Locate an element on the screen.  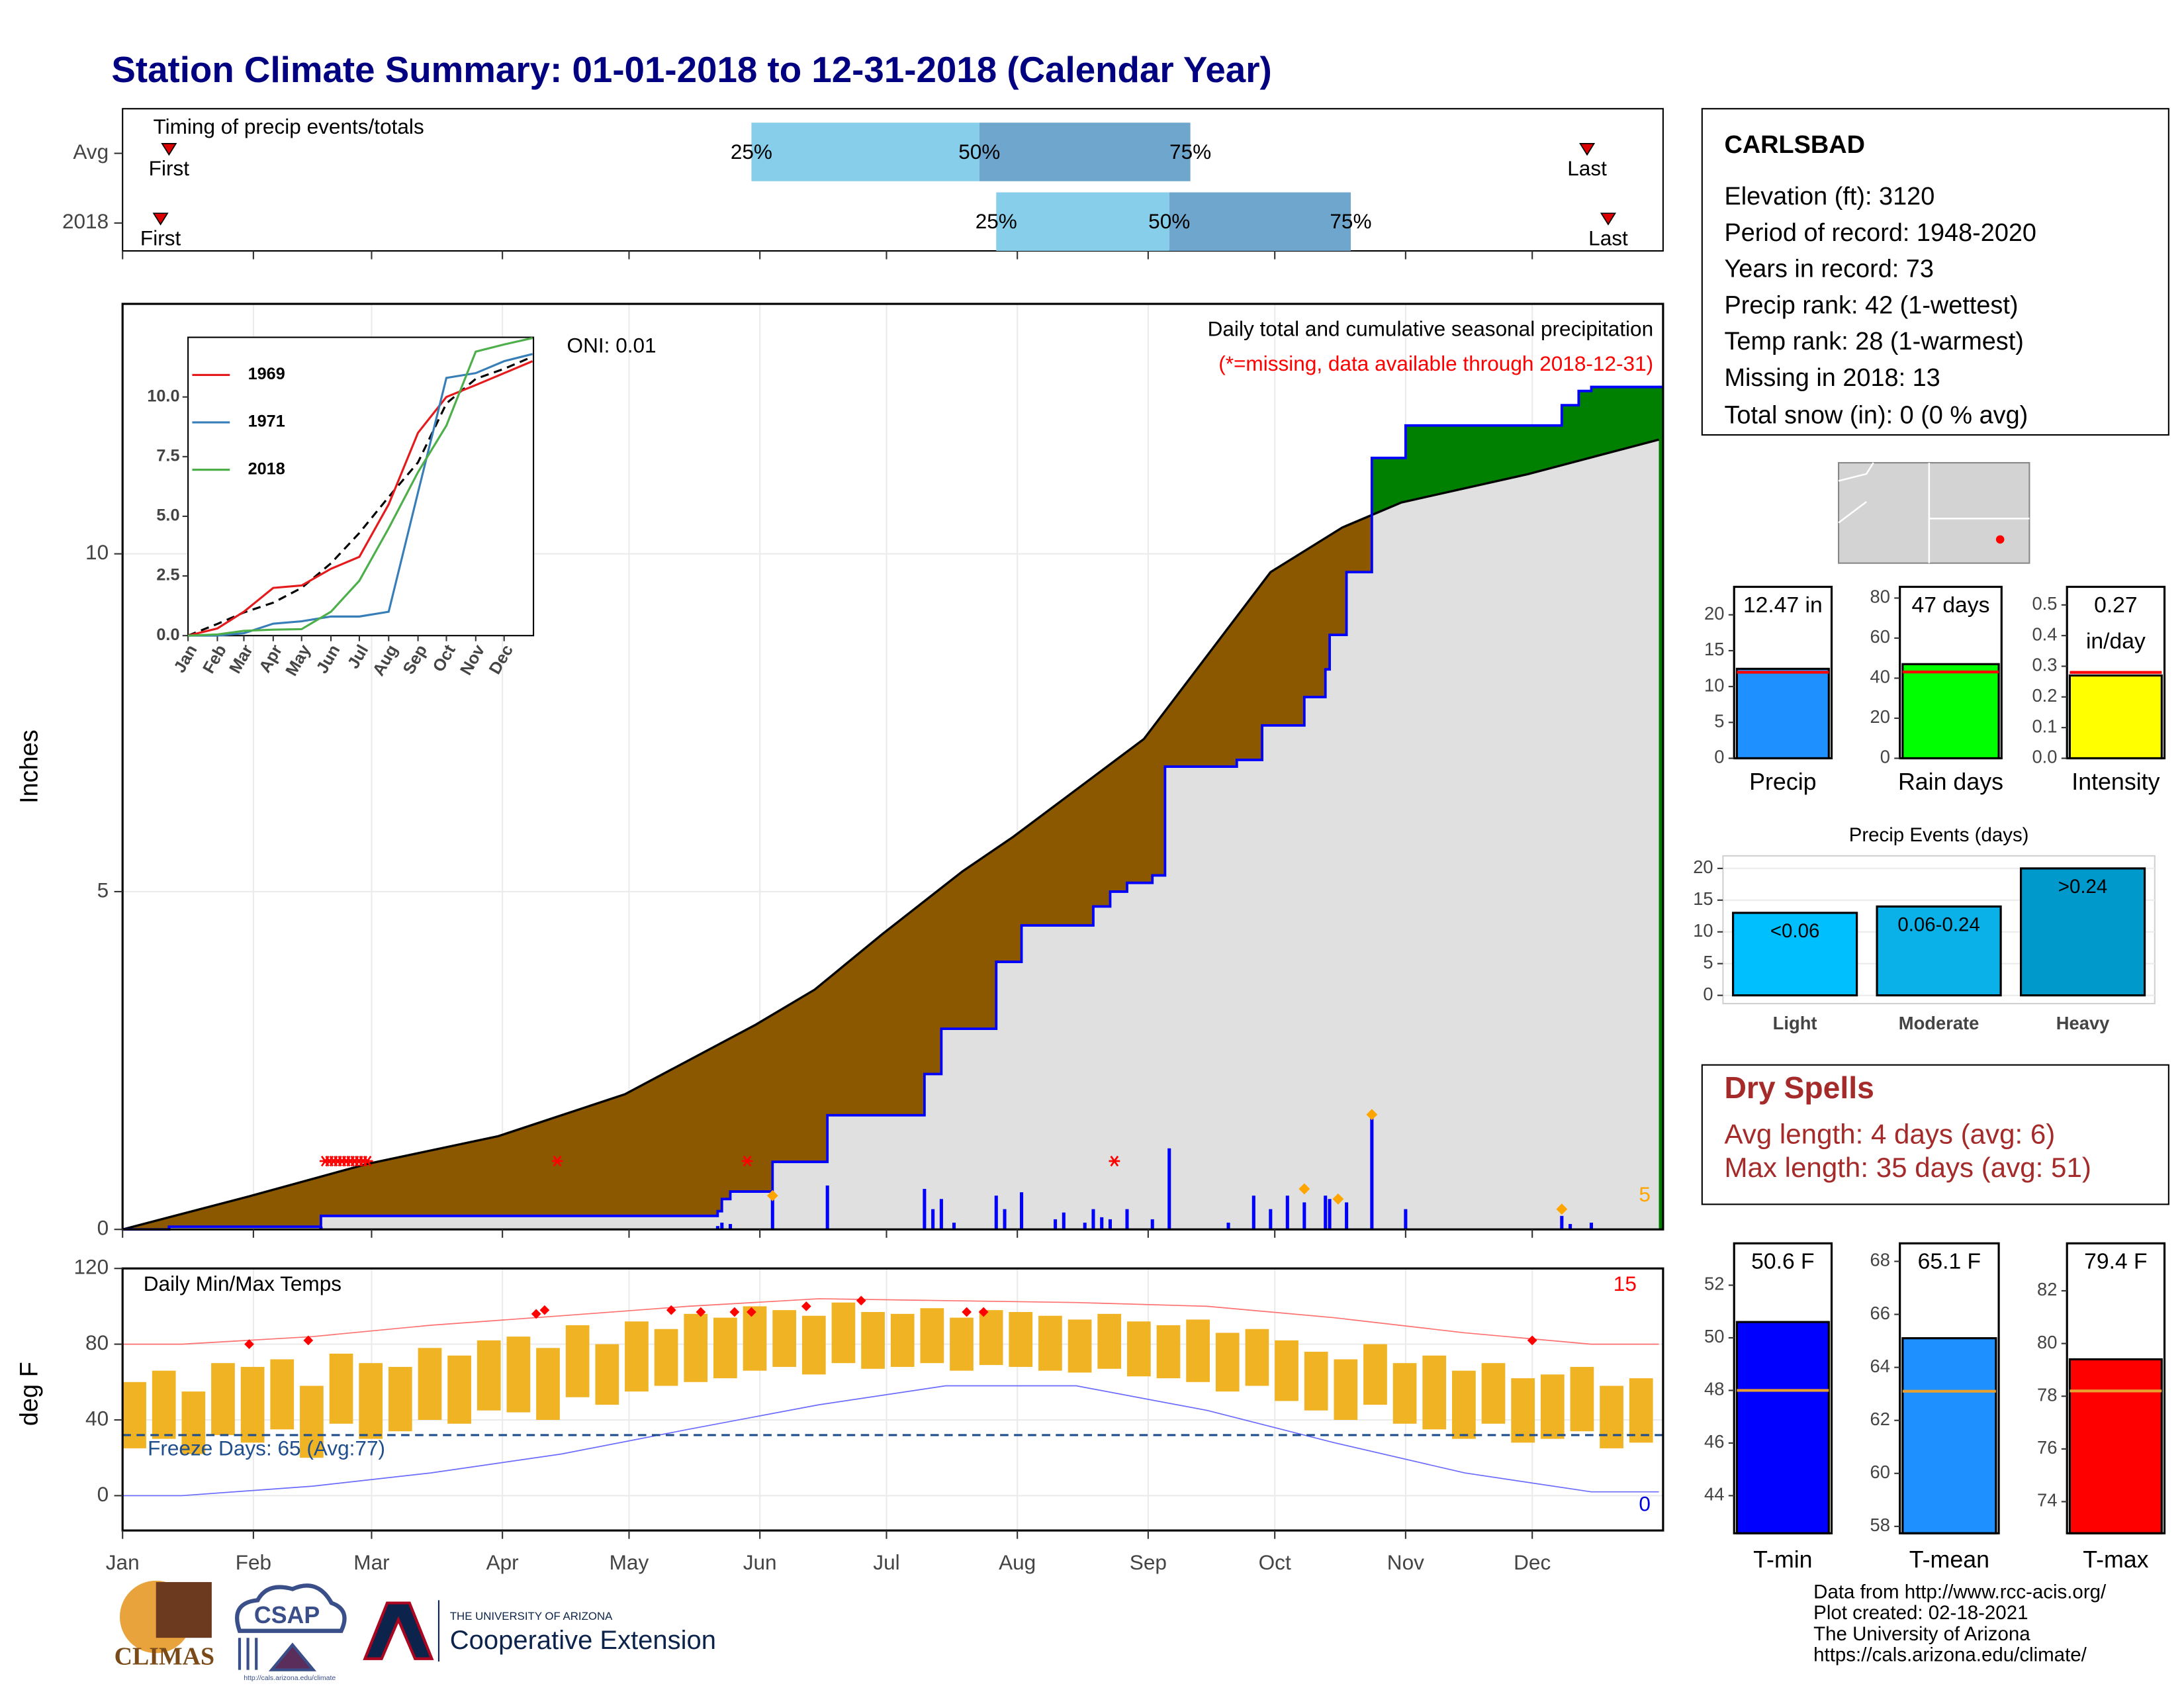
station-line: Temp rank: 28 (1-warmest) is located at coordinates (1874, 341).